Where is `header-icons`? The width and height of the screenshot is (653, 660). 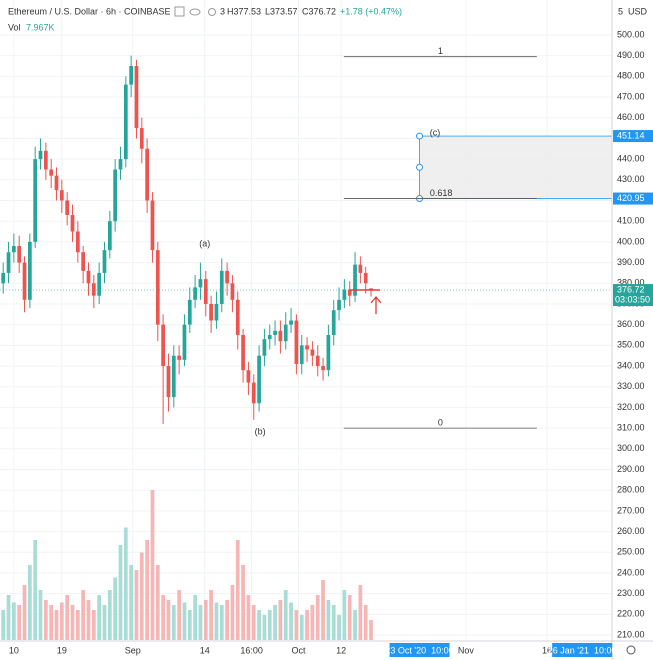 header-icons is located at coordinates (195, 11).